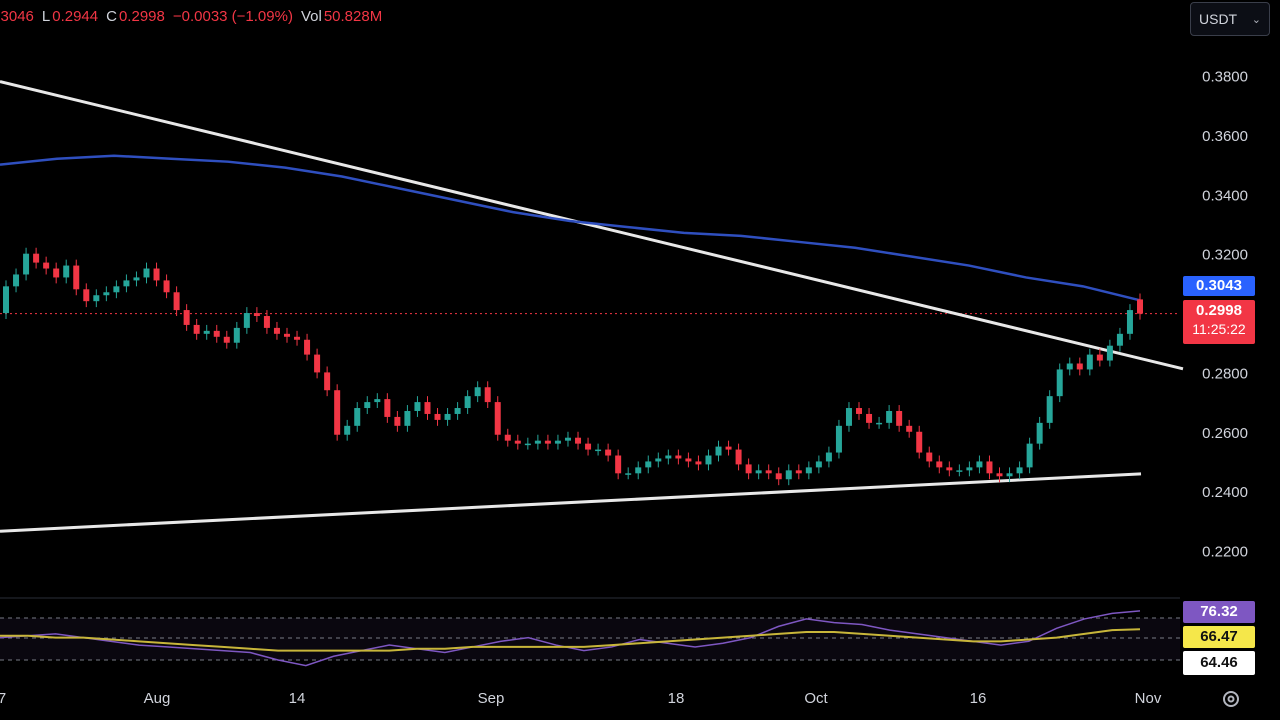 Image resolution: width=1280 pixels, height=720 pixels. What do you see at coordinates (1225, 77) in the screenshot?
I see `y-tick-label: 0.3800` at bounding box center [1225, 77].